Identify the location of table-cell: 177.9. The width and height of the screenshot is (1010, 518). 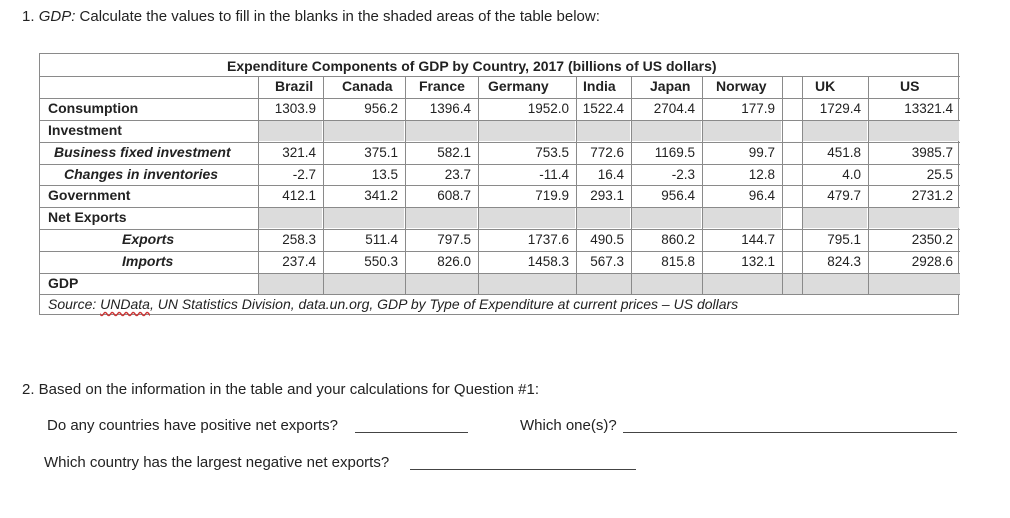
(758, 108).